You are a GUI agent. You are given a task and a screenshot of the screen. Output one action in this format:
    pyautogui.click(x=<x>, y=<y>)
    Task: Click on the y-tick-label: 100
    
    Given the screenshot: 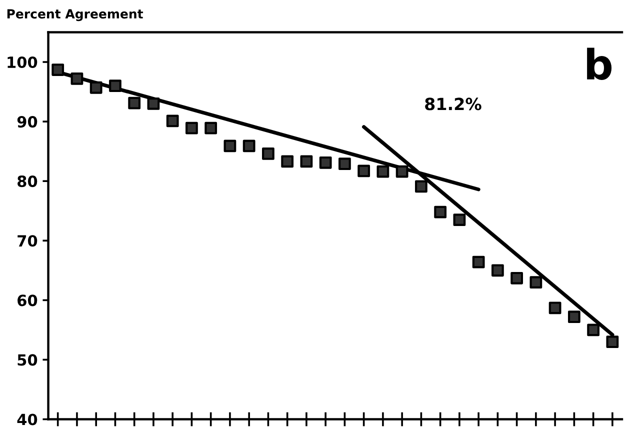 What is the action you would take?
    pyautogui.click(x=23, y=62)
    